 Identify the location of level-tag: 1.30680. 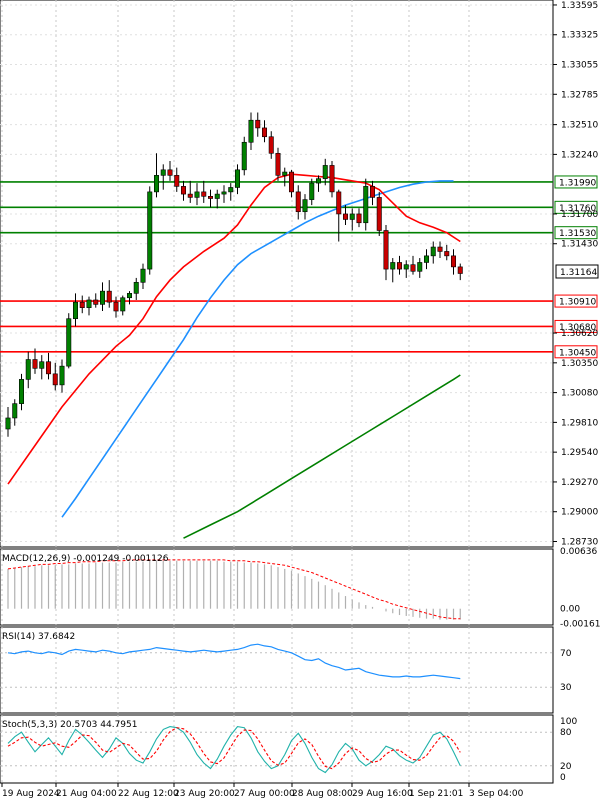
(577, 328).